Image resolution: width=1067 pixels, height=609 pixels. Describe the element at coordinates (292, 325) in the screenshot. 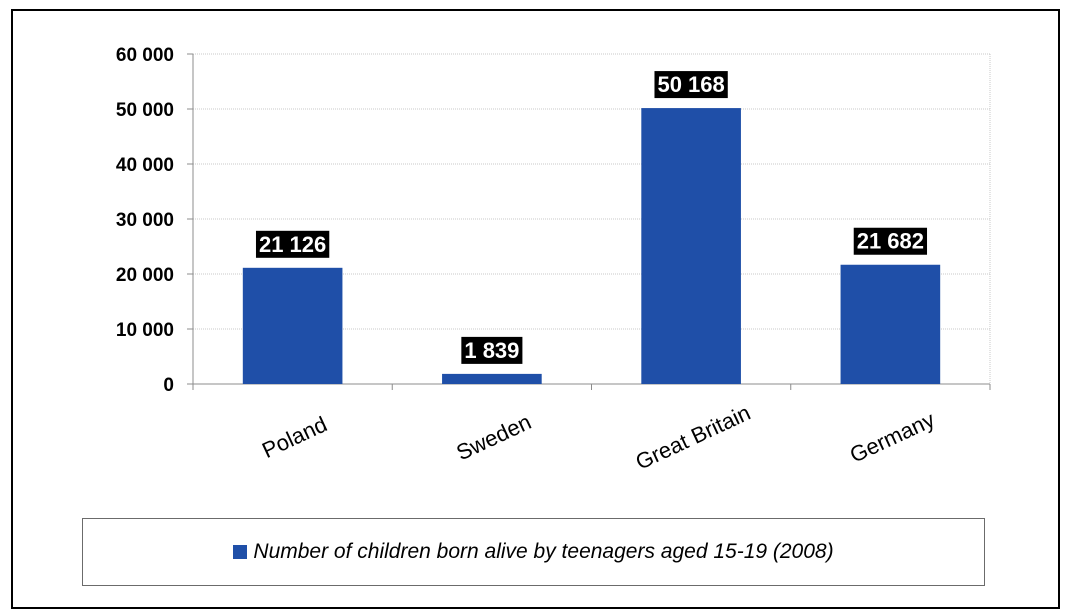

I see `bar-poland` at that location.